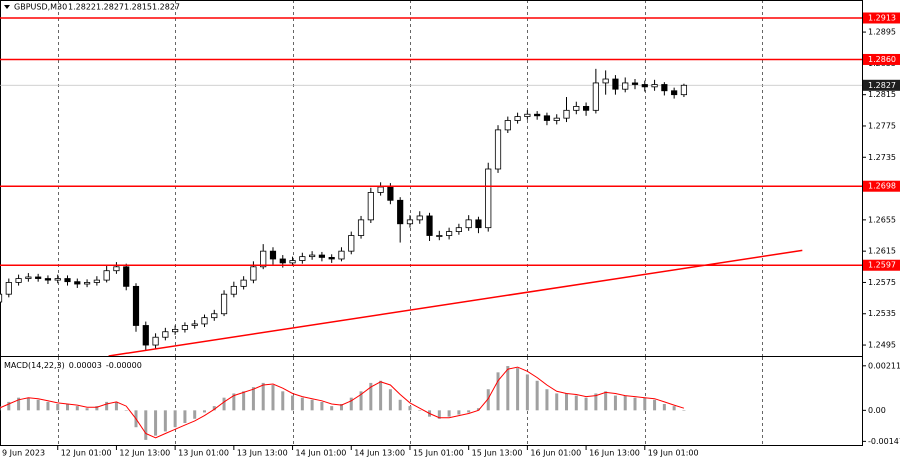 Image resolution: width=900 pixels, height=460 pixels. What do you see at coordinates (166, 7) in the screenshot?
I see `header-value: 1.2827` at bounding box center [166, 7].